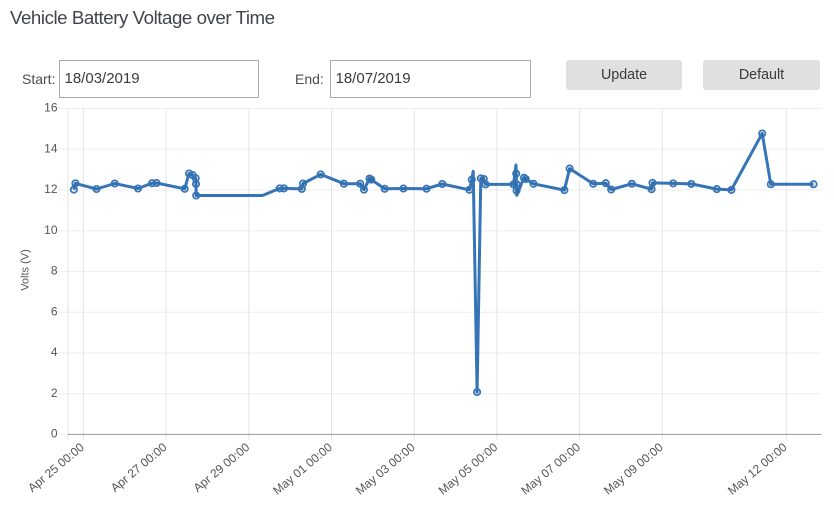 The image size is (834, 505). I want to click on svg-text: May 05 00:00, so click(468, 469).